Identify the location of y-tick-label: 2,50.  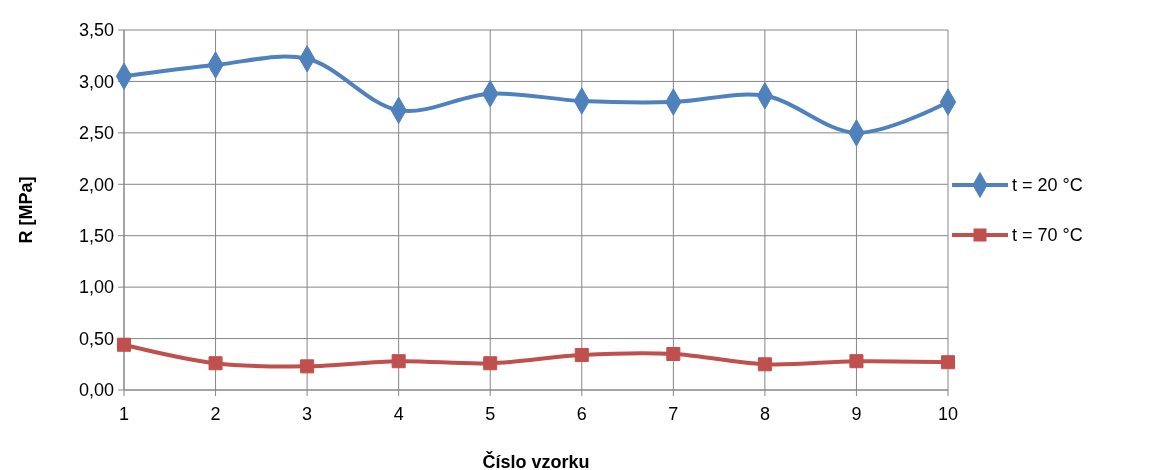
(96, 133).